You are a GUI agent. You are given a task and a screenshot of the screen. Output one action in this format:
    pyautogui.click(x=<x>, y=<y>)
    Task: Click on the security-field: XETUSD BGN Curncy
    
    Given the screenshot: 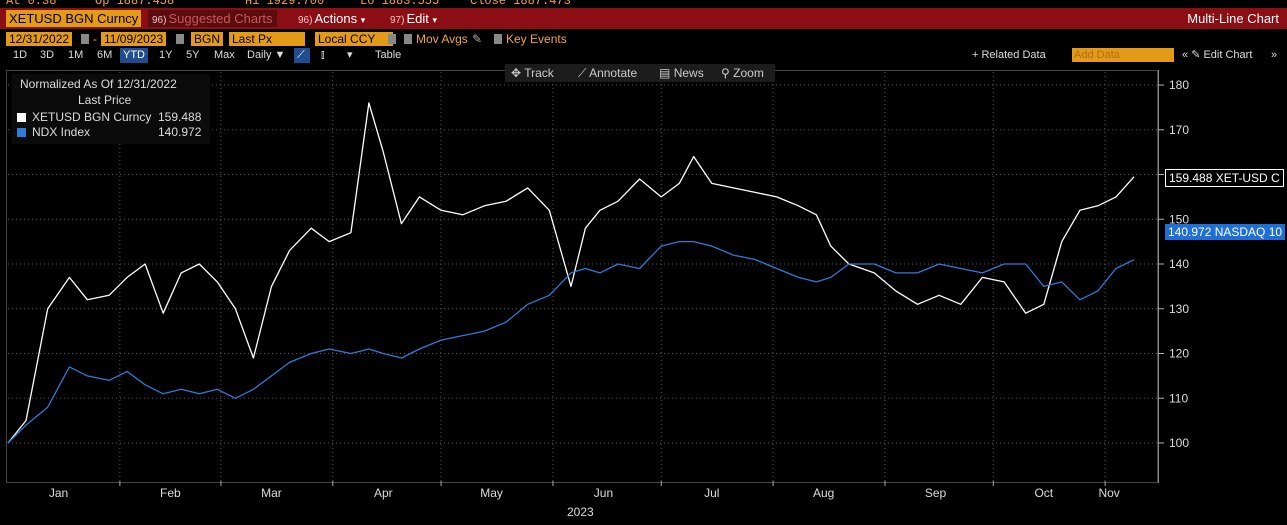 What is the action you would take?
    pyautogui.click(x=74, y=18)
    